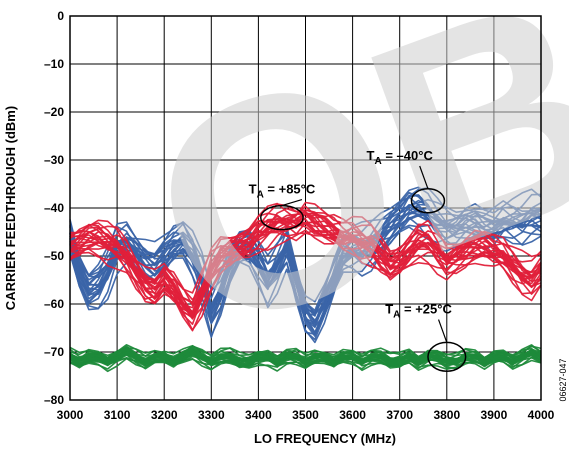  What do you see at coordinates (399, 415) in the screenshot?
I see `x-tick-label: 3700` at bounding box center [399, 415].